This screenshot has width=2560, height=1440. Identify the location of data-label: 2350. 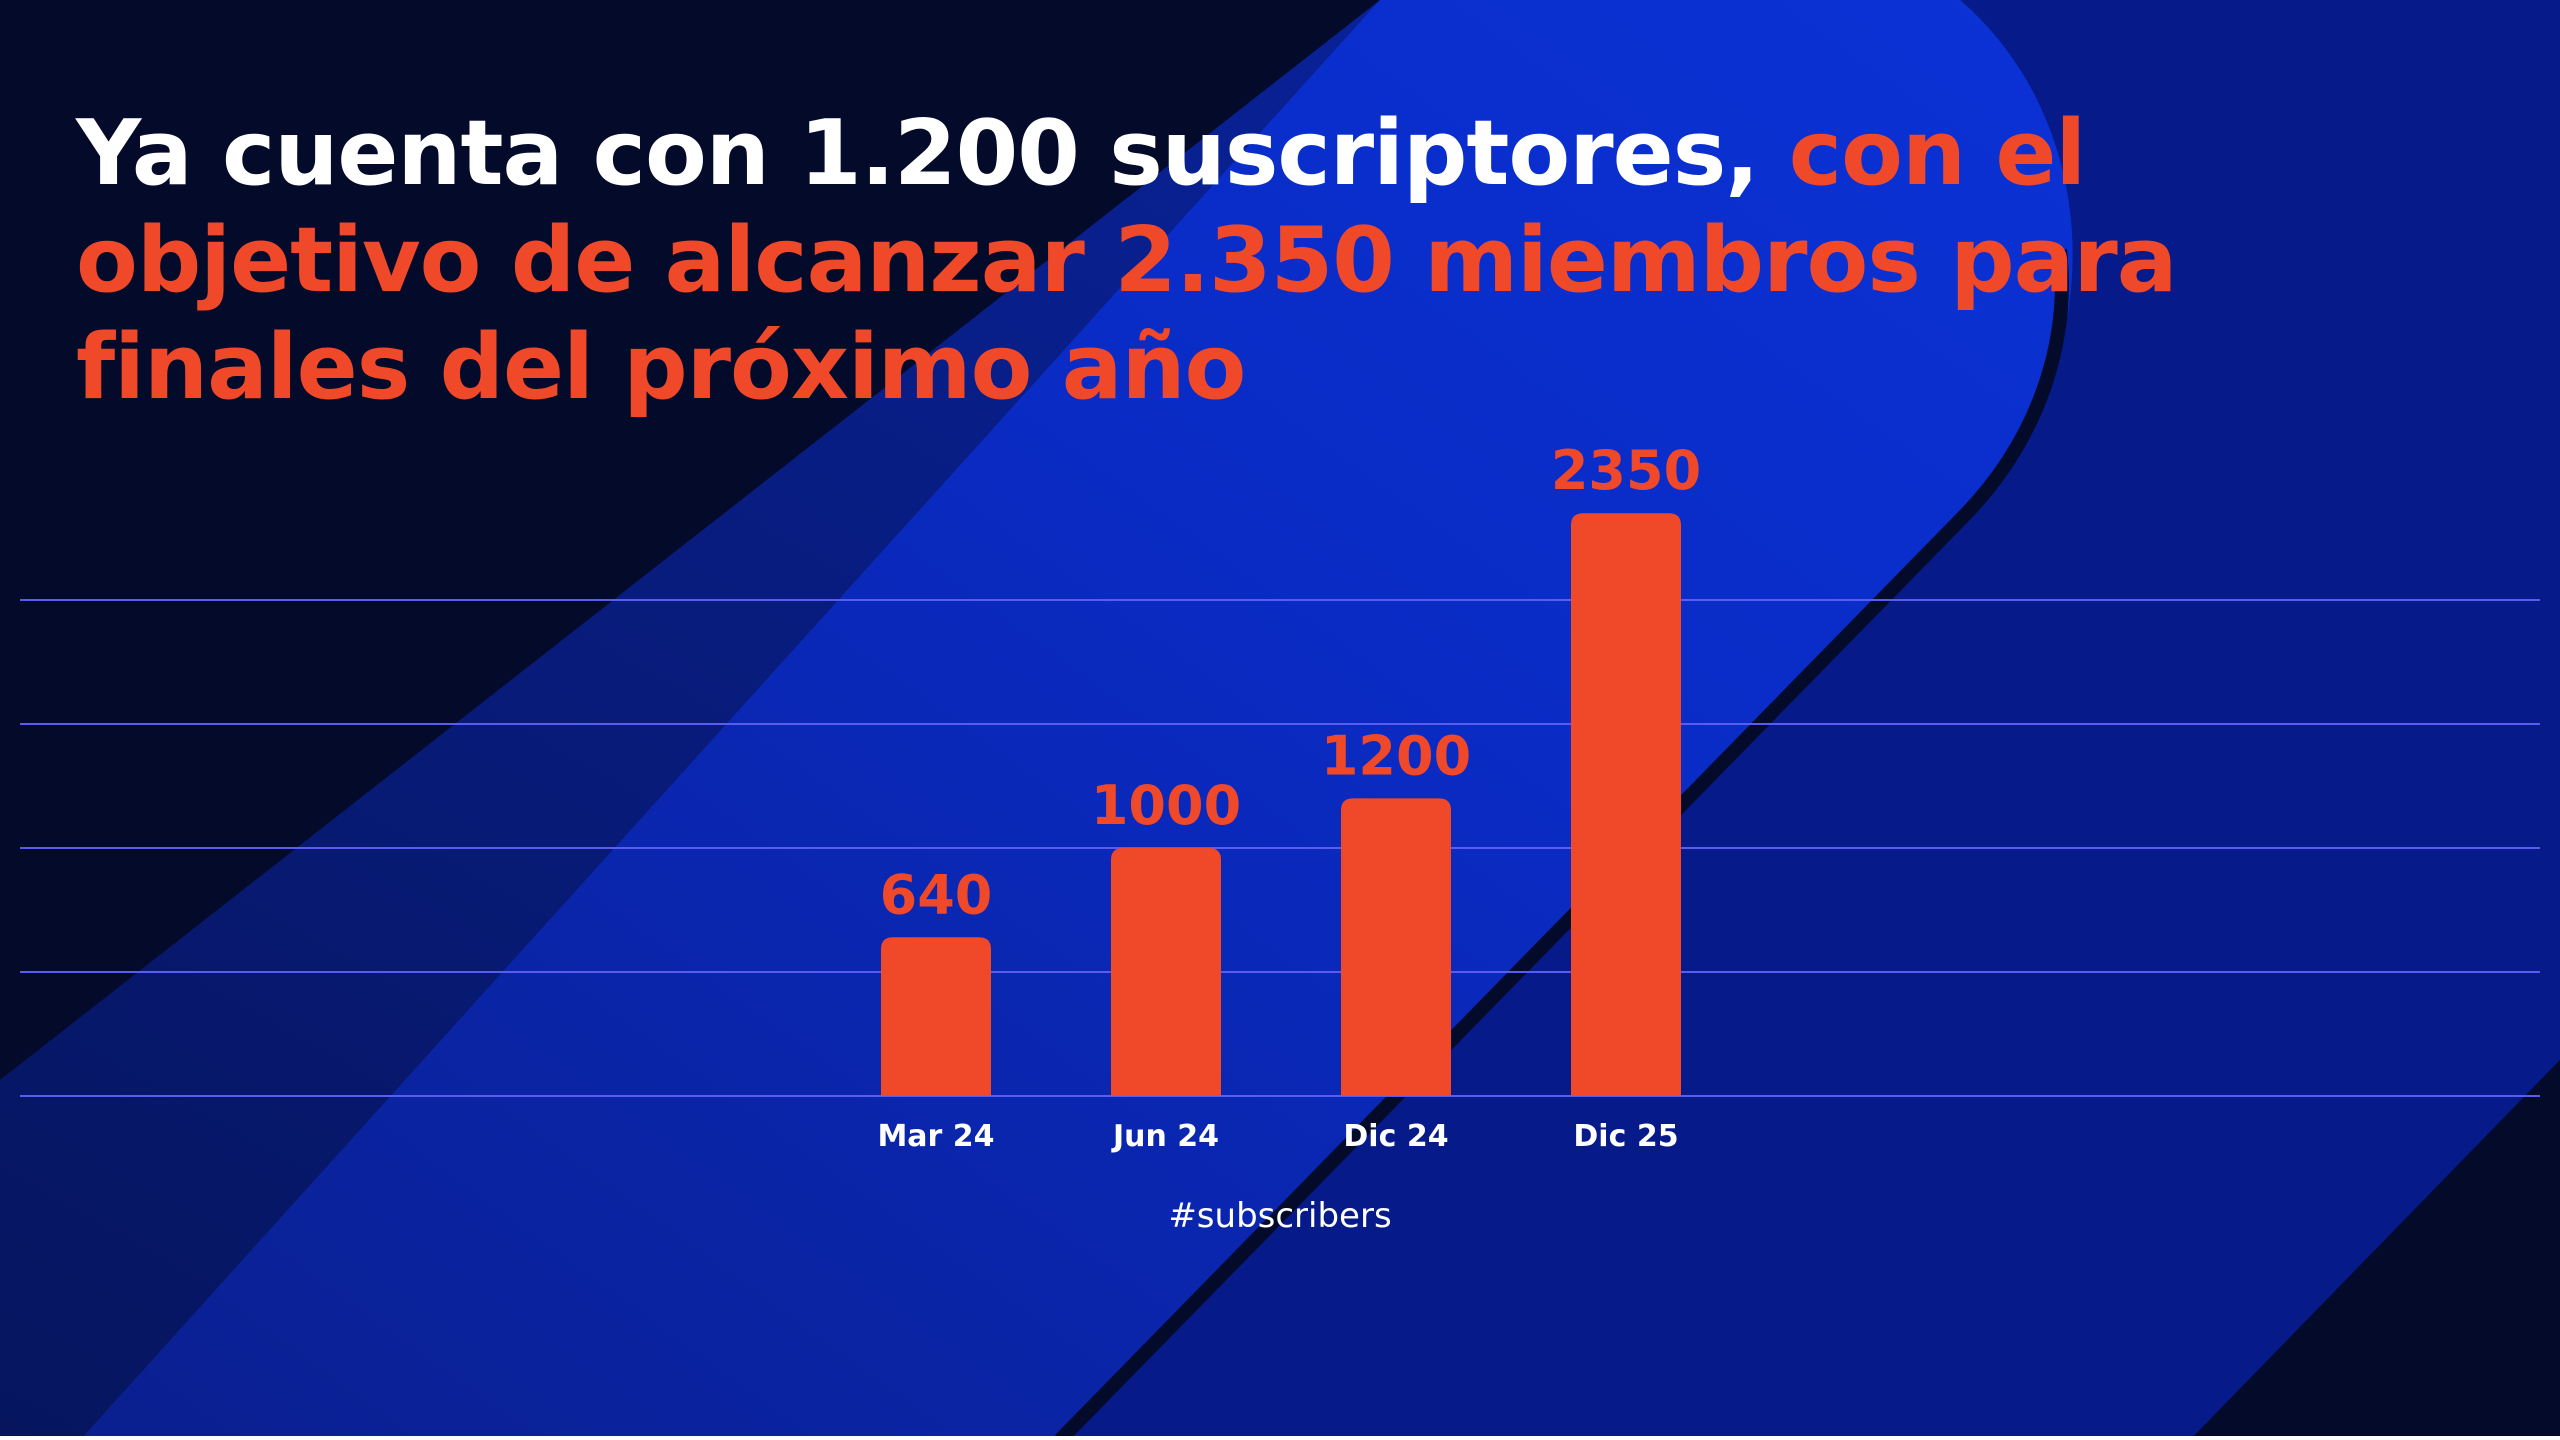
(1626, 470).